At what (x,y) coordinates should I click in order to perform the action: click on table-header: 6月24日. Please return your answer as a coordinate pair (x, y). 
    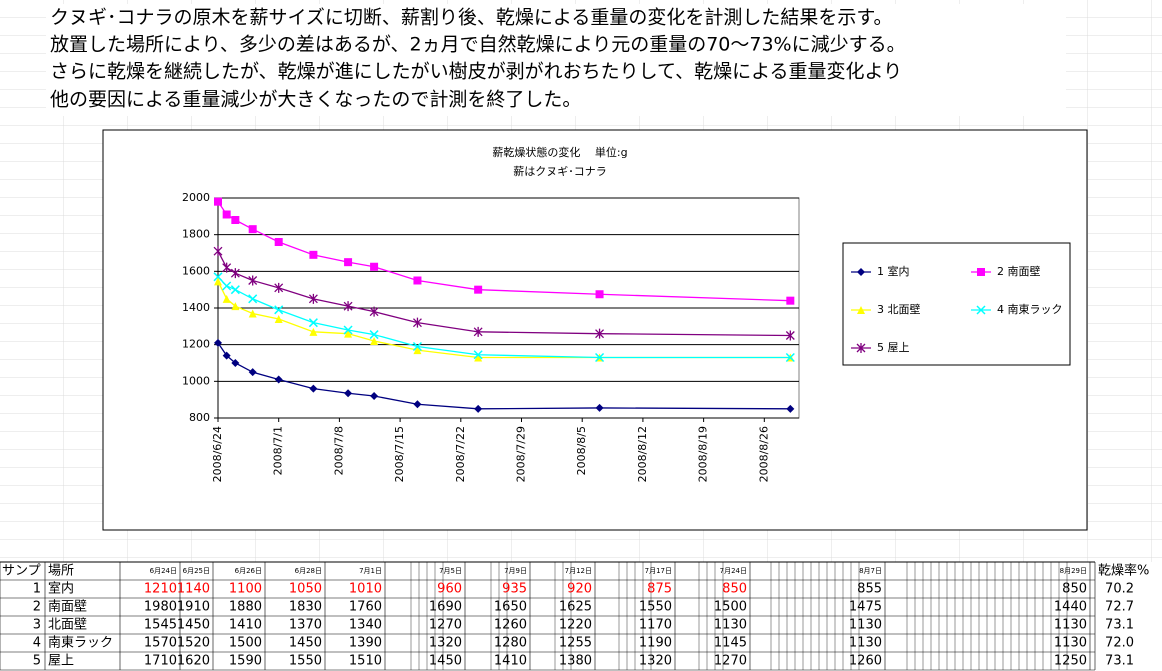
    Looking at the image, I should click on (163, 571).